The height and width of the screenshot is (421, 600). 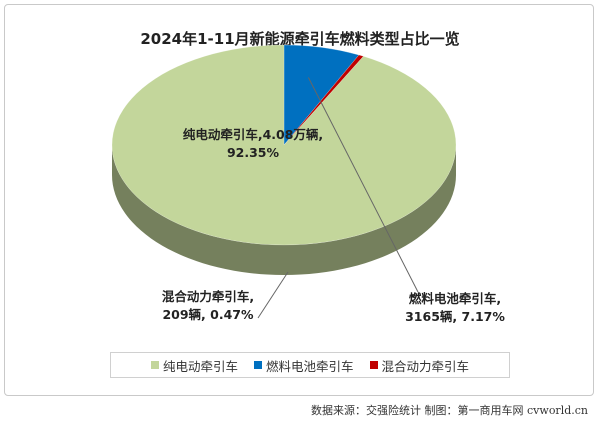 I want to click on label-pure-electric-line2: 92.35%, so click(x=253, y=152).